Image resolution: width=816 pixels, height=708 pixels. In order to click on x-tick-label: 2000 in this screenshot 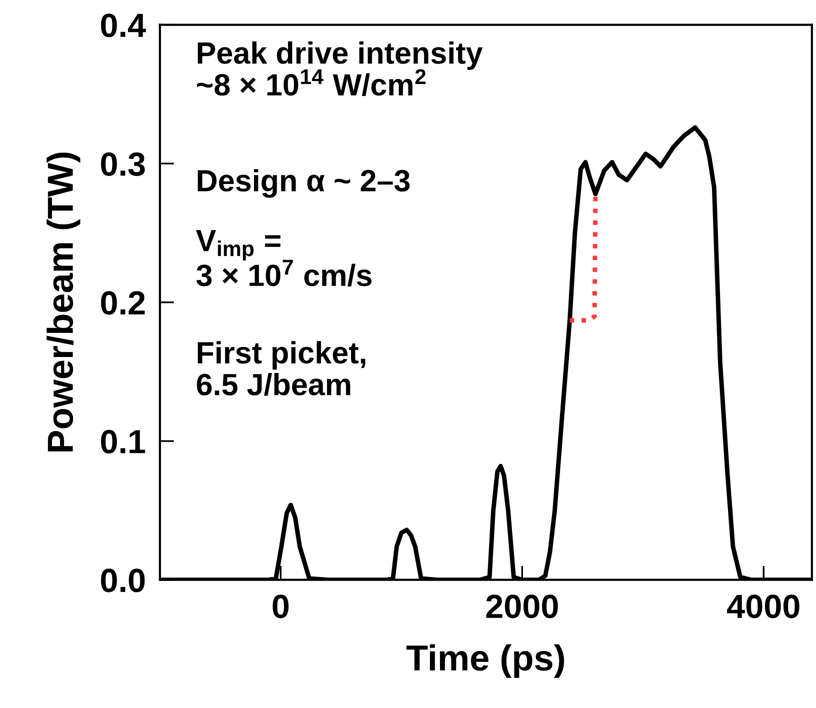, I will do `click(522, 606)`.